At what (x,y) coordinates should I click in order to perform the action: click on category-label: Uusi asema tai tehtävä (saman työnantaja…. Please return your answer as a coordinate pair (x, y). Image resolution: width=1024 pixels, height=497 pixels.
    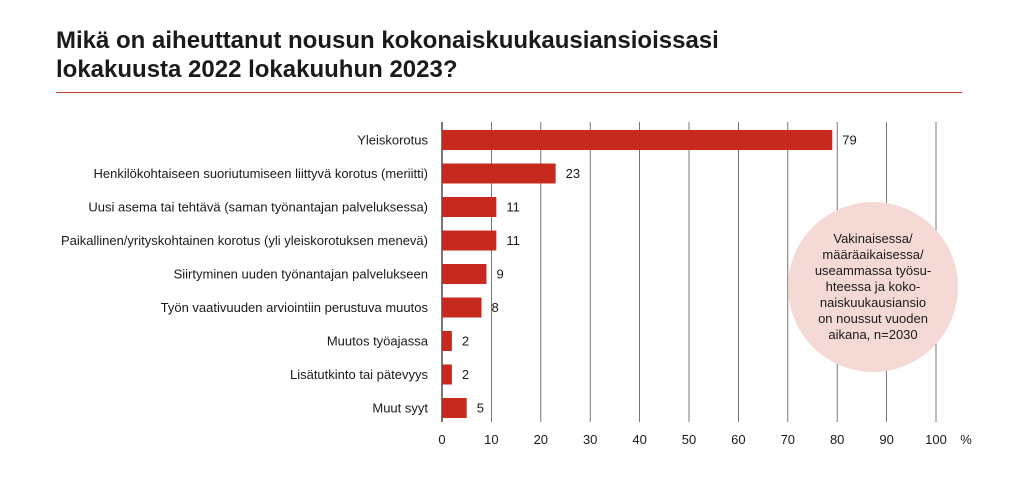
    Looking at the image, I should click on (258, 207).